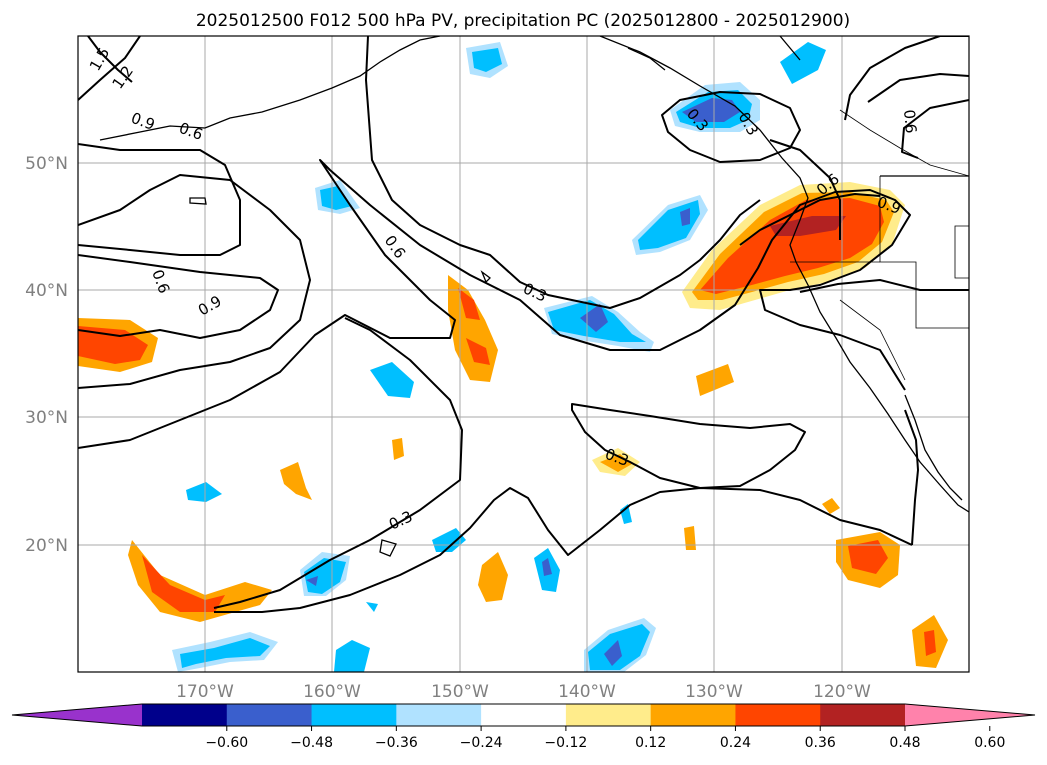 The width and height of the screenshot is (1047, 765). Describe the element at coordinates (481, 743) in the screenshot. I see `colorbar-tick-label: −0.24` at that location.